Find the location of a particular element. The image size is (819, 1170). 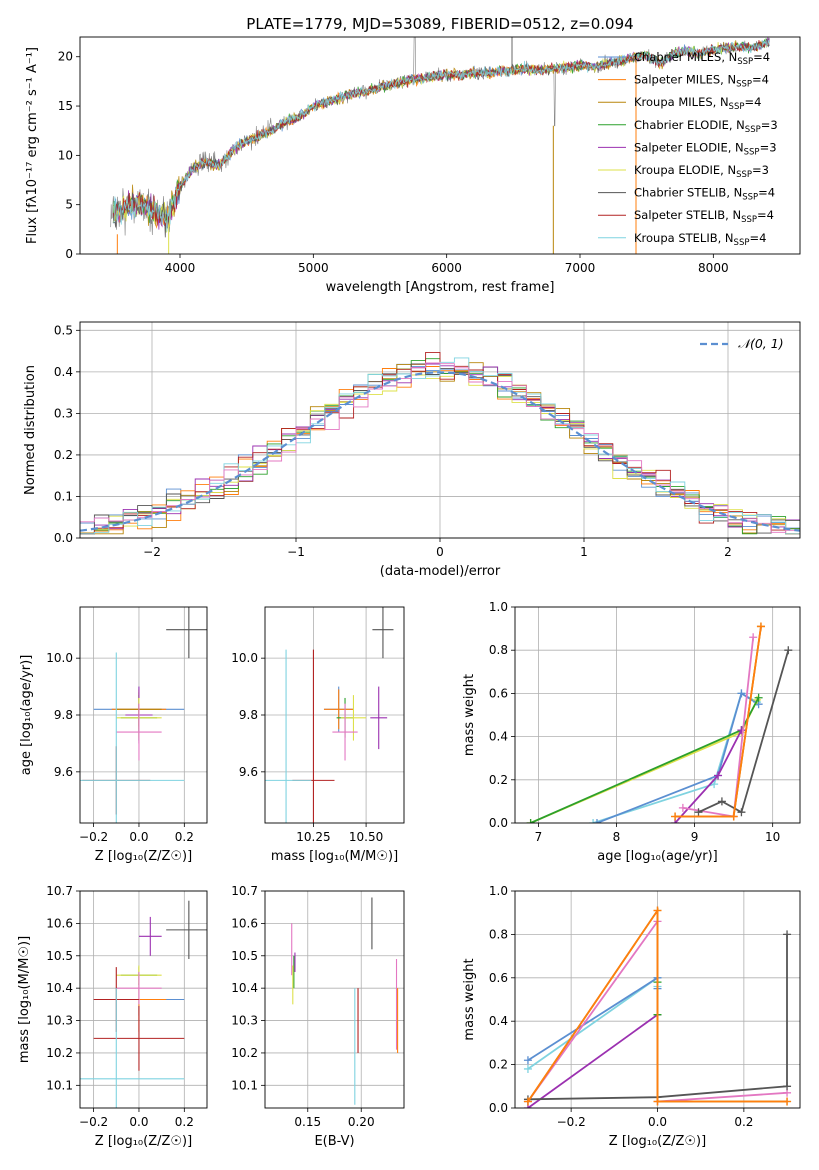

residuals-ylabel: Normed distribution is located at coordinates (30, 430).